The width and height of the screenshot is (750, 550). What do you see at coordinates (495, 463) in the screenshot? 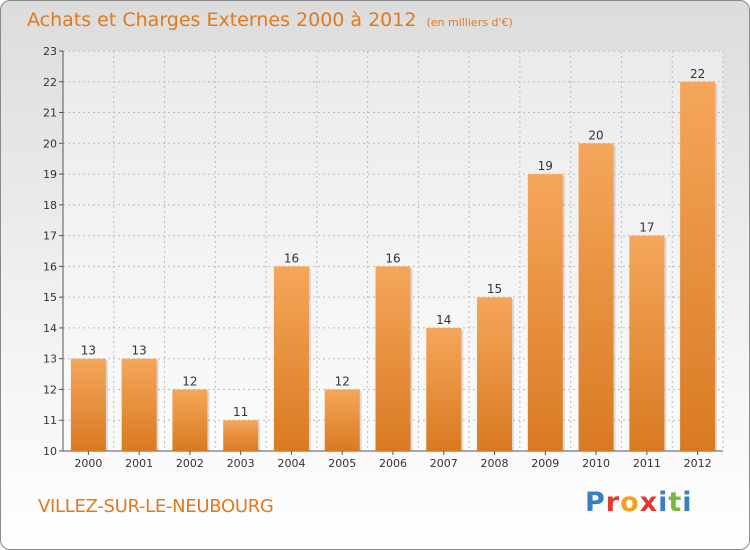
I see `x-tick-label: 2008` at bounding box center [495, 463].